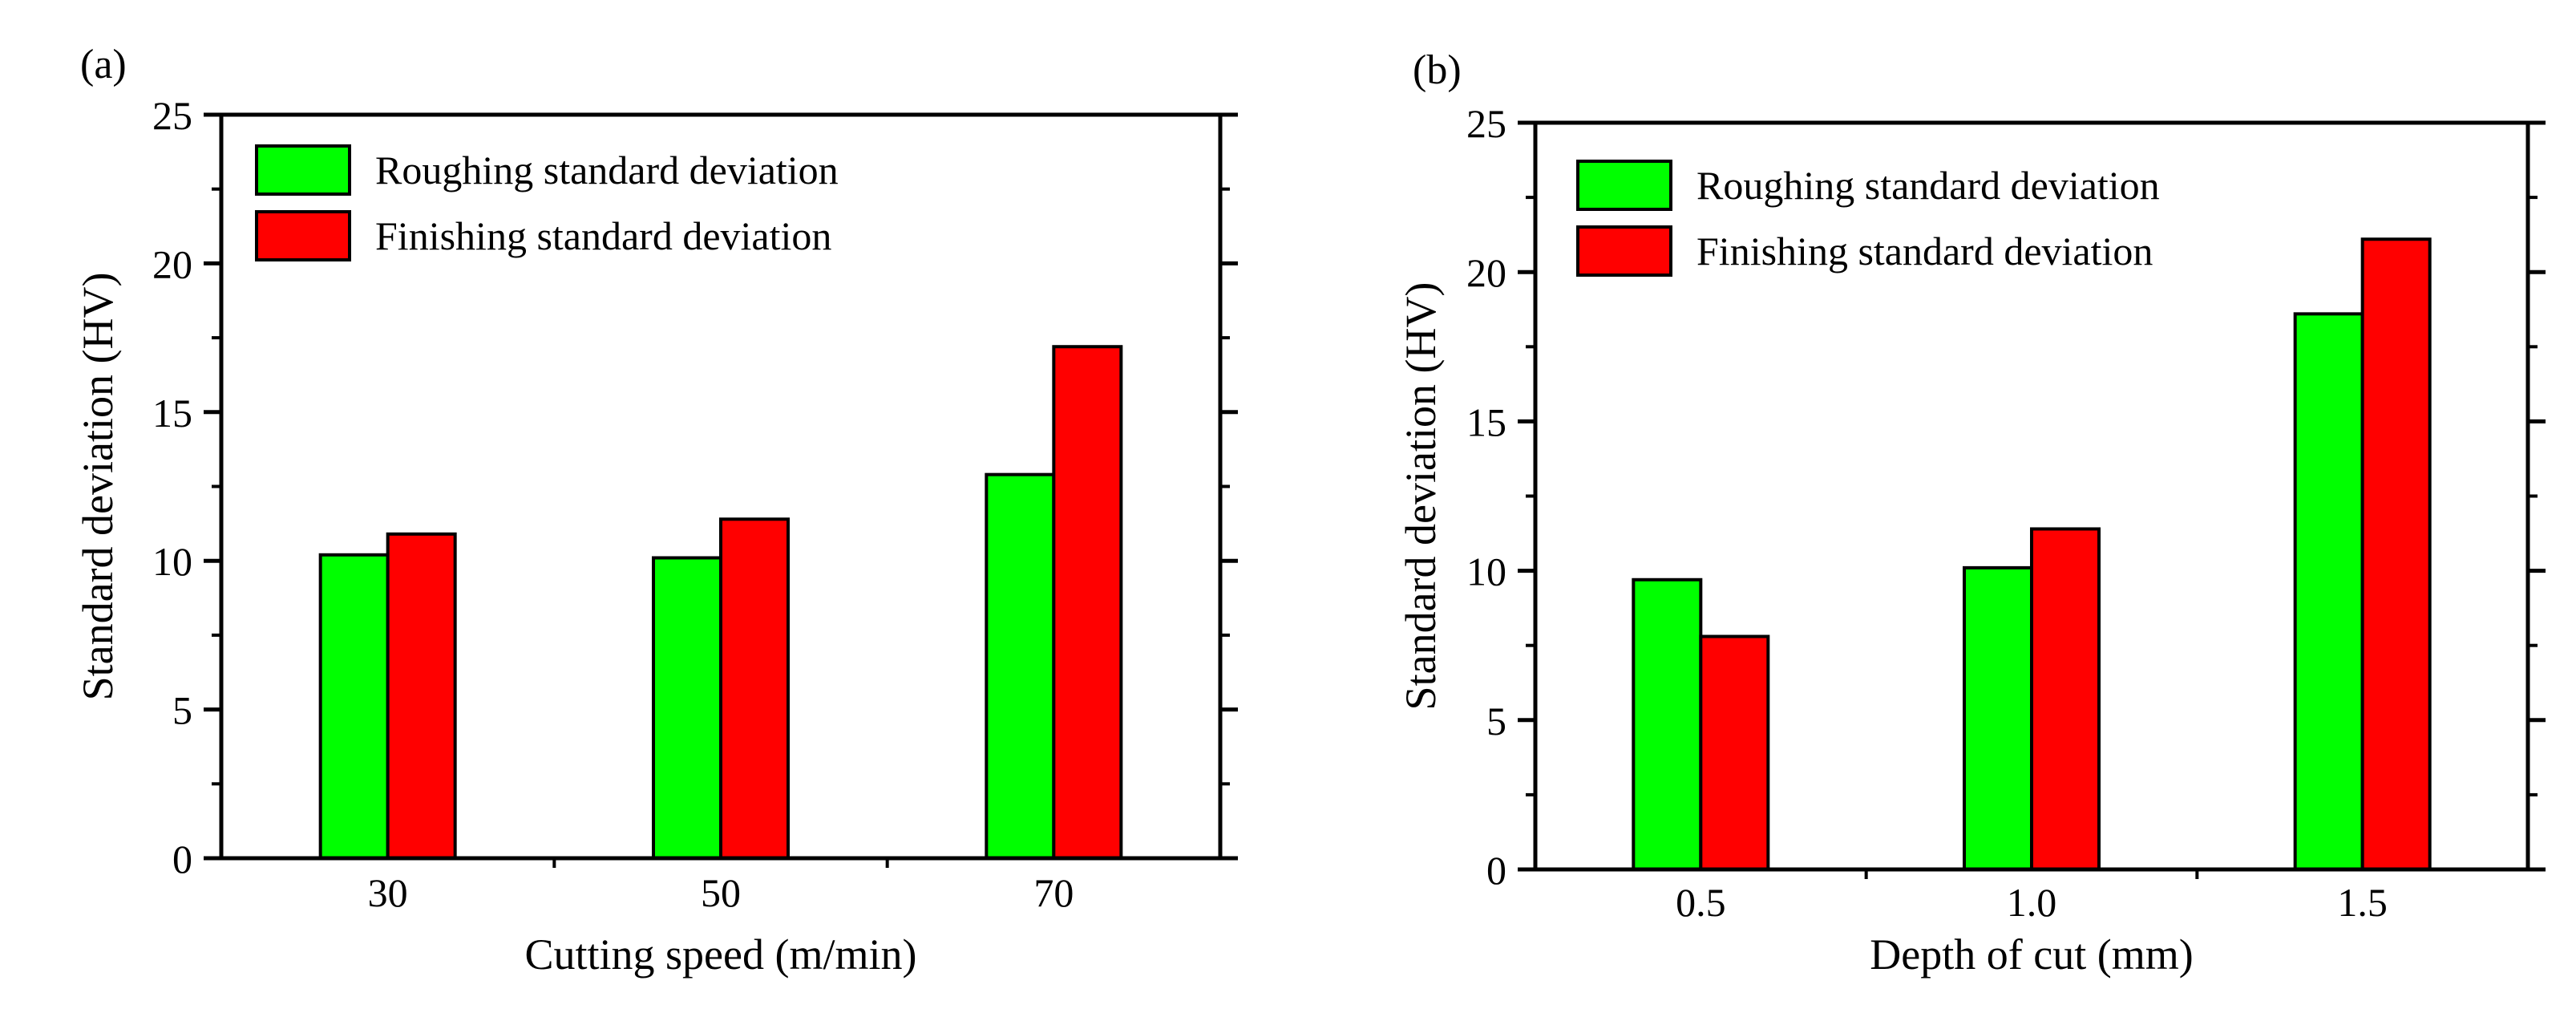 Image resolution: width=2576 pixels, height=1009 pixels. Describe the element at coordinates (1437, 70) in the screenshot. I see `panel-label: (b)` at that location.